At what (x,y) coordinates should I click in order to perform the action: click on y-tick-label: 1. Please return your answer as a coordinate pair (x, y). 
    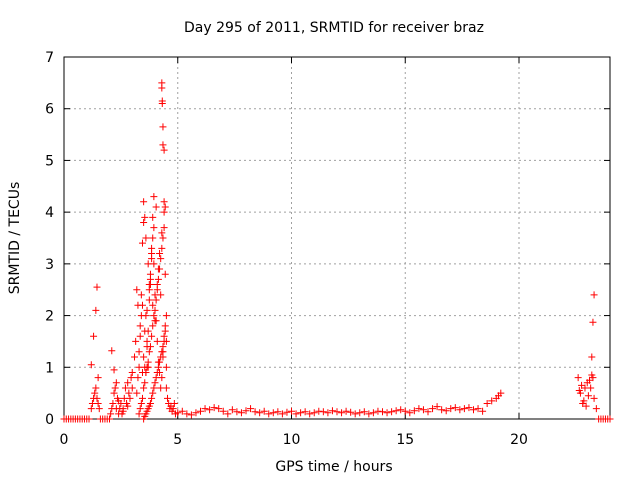
    Looking at the image, I should click on (49, 368).